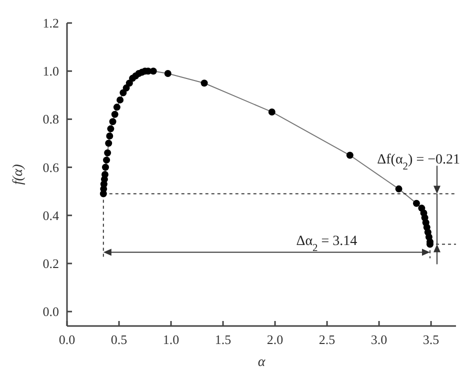 The width and height of the screenshot is (474, 379). What do you see at coordinates (171, 339) in the screenshot?
I see `x-tick-label: 1.0` at bounding box center [171, 339].